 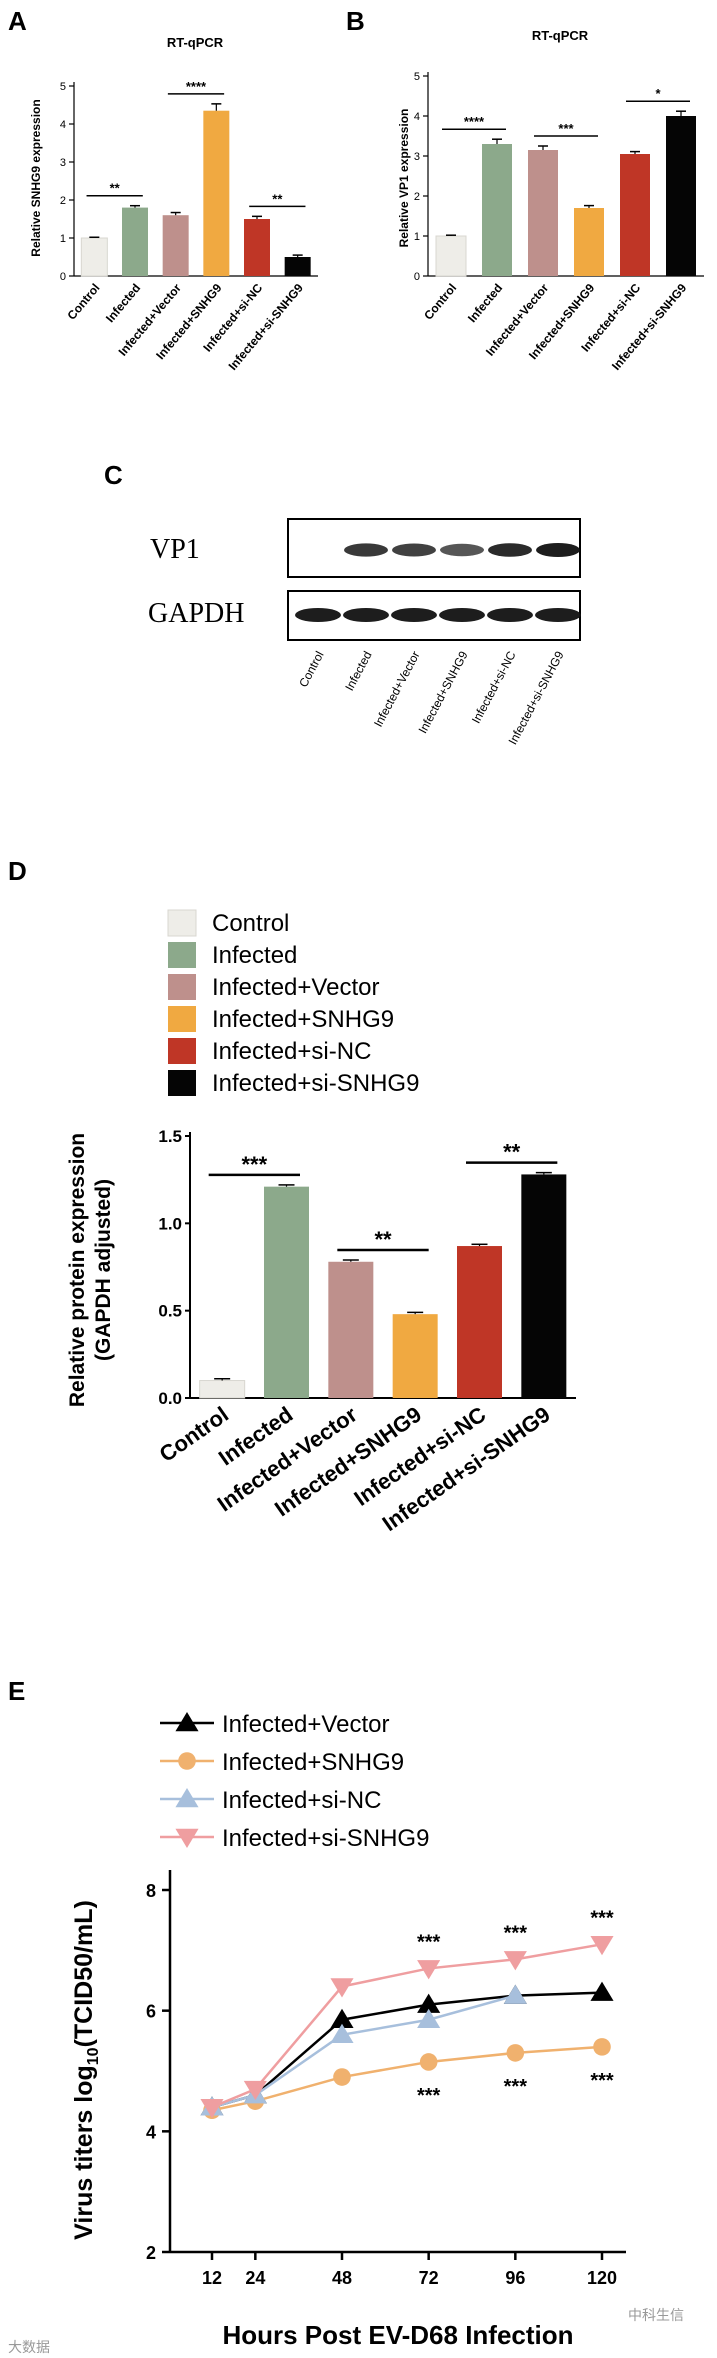 I want to click on significance-lower: ***, so click(x=516, y=2087).